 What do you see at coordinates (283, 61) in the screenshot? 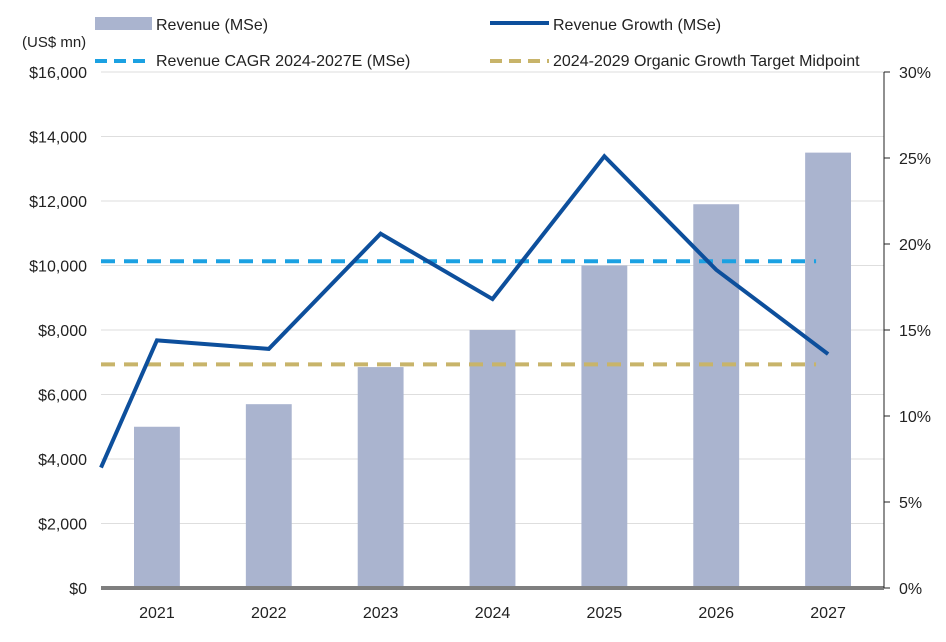
I see `legend-label: Revenue CAGR 2024-2027E (MSe)` at bounding box center [283, 61].